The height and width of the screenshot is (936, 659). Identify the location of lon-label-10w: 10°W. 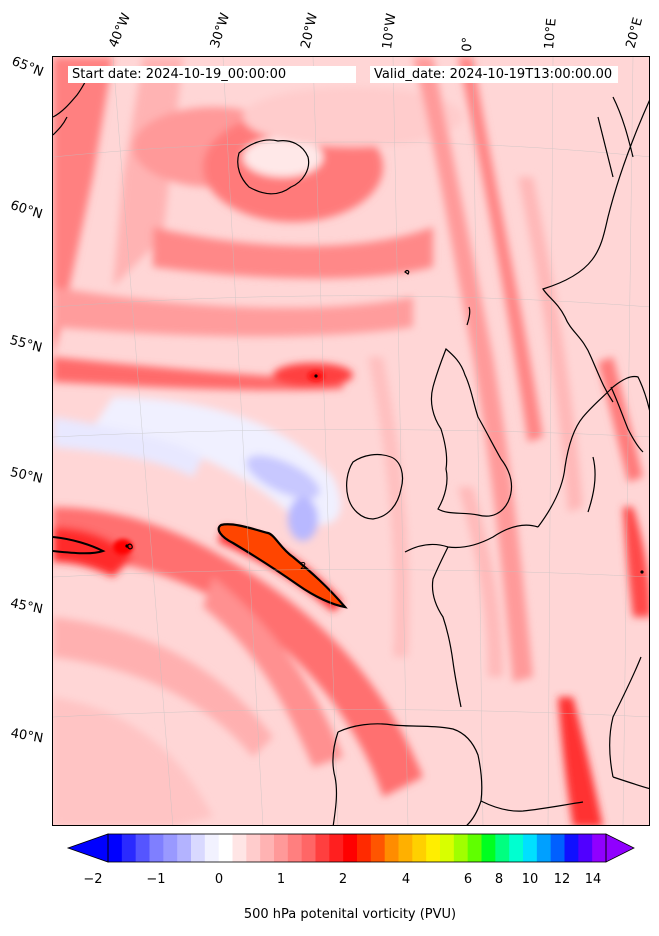
(390, 31).